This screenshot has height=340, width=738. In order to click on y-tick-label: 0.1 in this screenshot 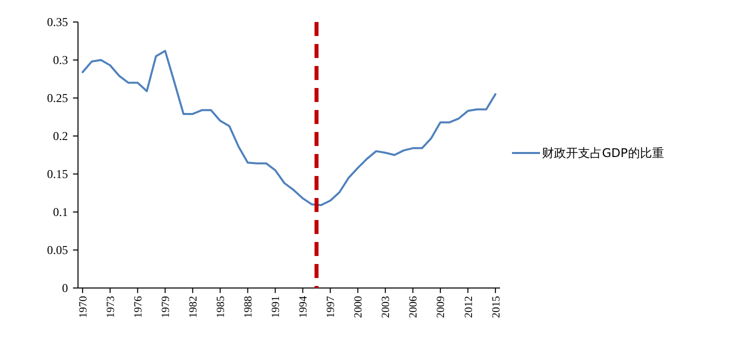, I will do `click(60, 212)`.